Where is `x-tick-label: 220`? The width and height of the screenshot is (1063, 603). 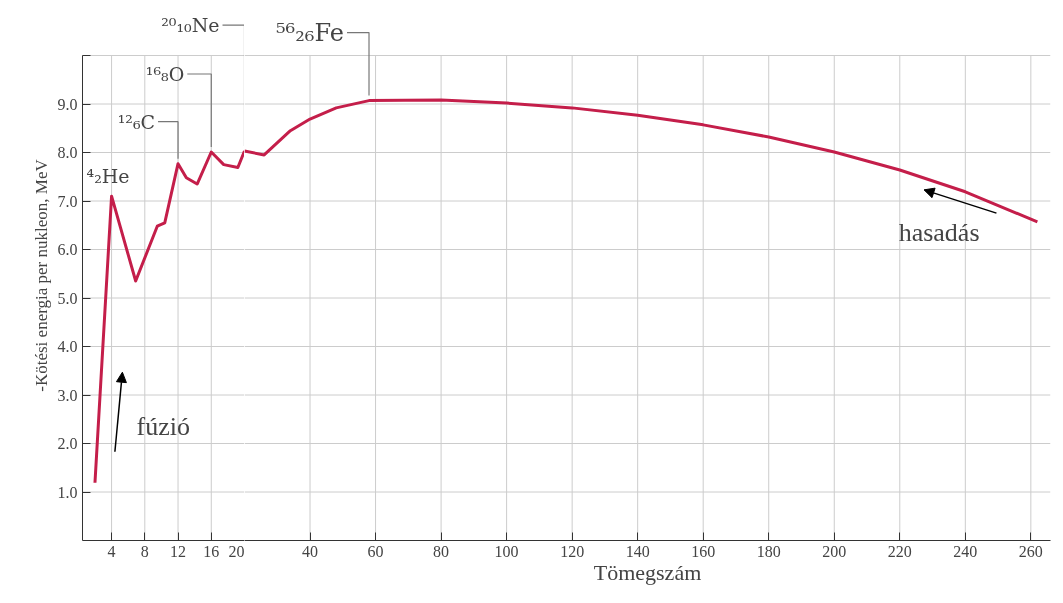
x-tick-label: 220 is located at coordinates (899, 551).